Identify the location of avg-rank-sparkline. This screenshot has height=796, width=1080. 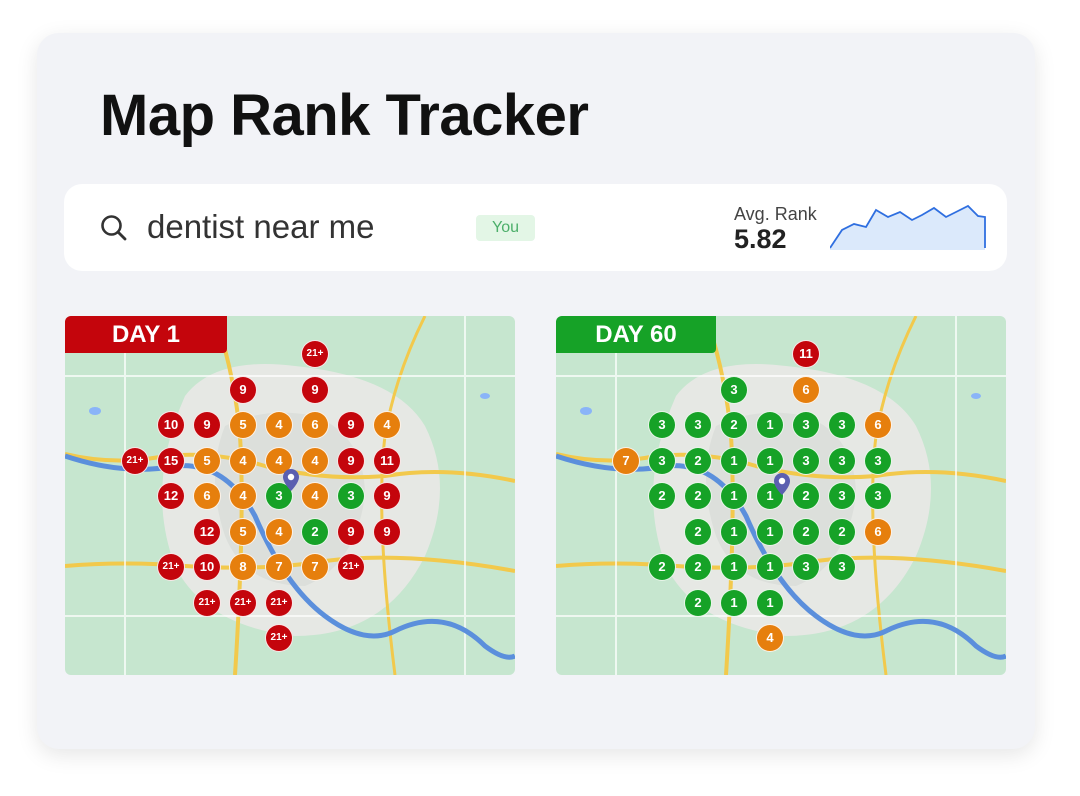
(908, 227).